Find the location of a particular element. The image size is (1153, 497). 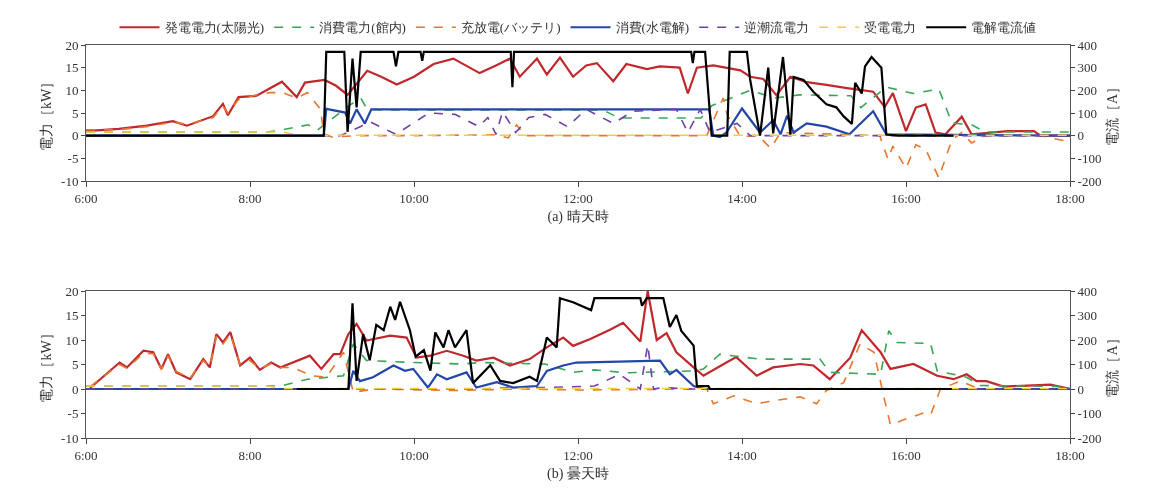

legend-label: 電解電流値 is located at coordinates (1004, 28).